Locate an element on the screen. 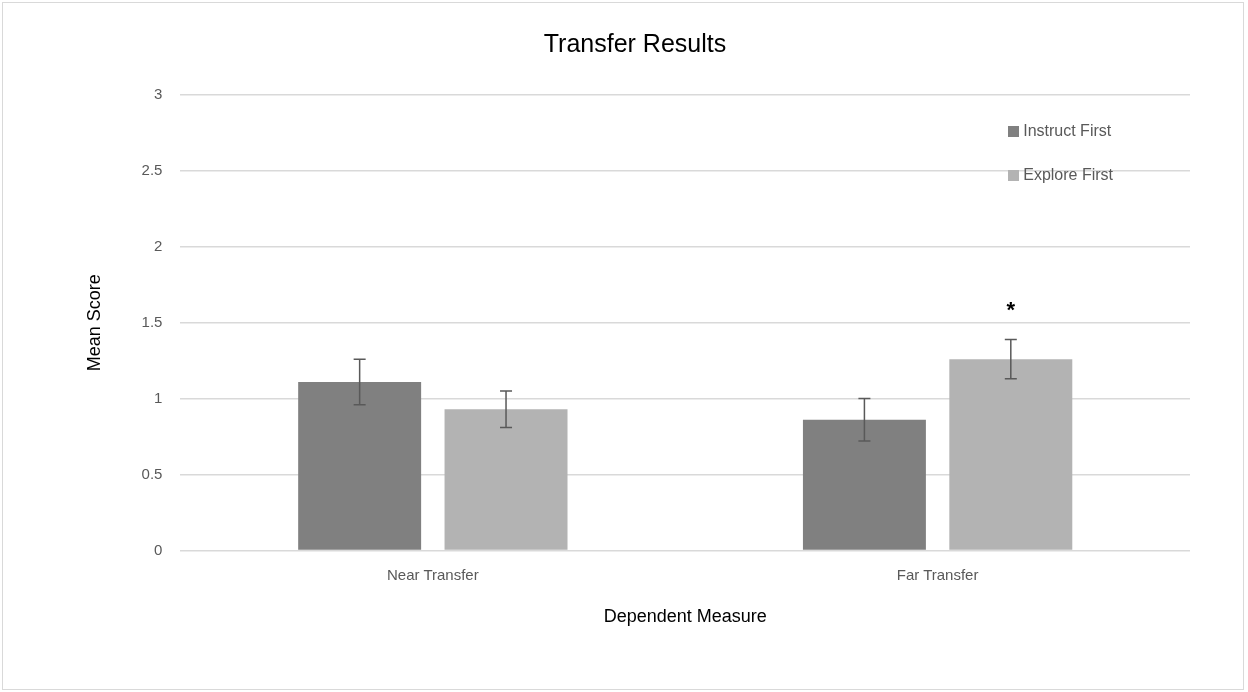 The image size is (1248, 692). x-tick-label: Far Transfer is located at coordinates (937, 574).